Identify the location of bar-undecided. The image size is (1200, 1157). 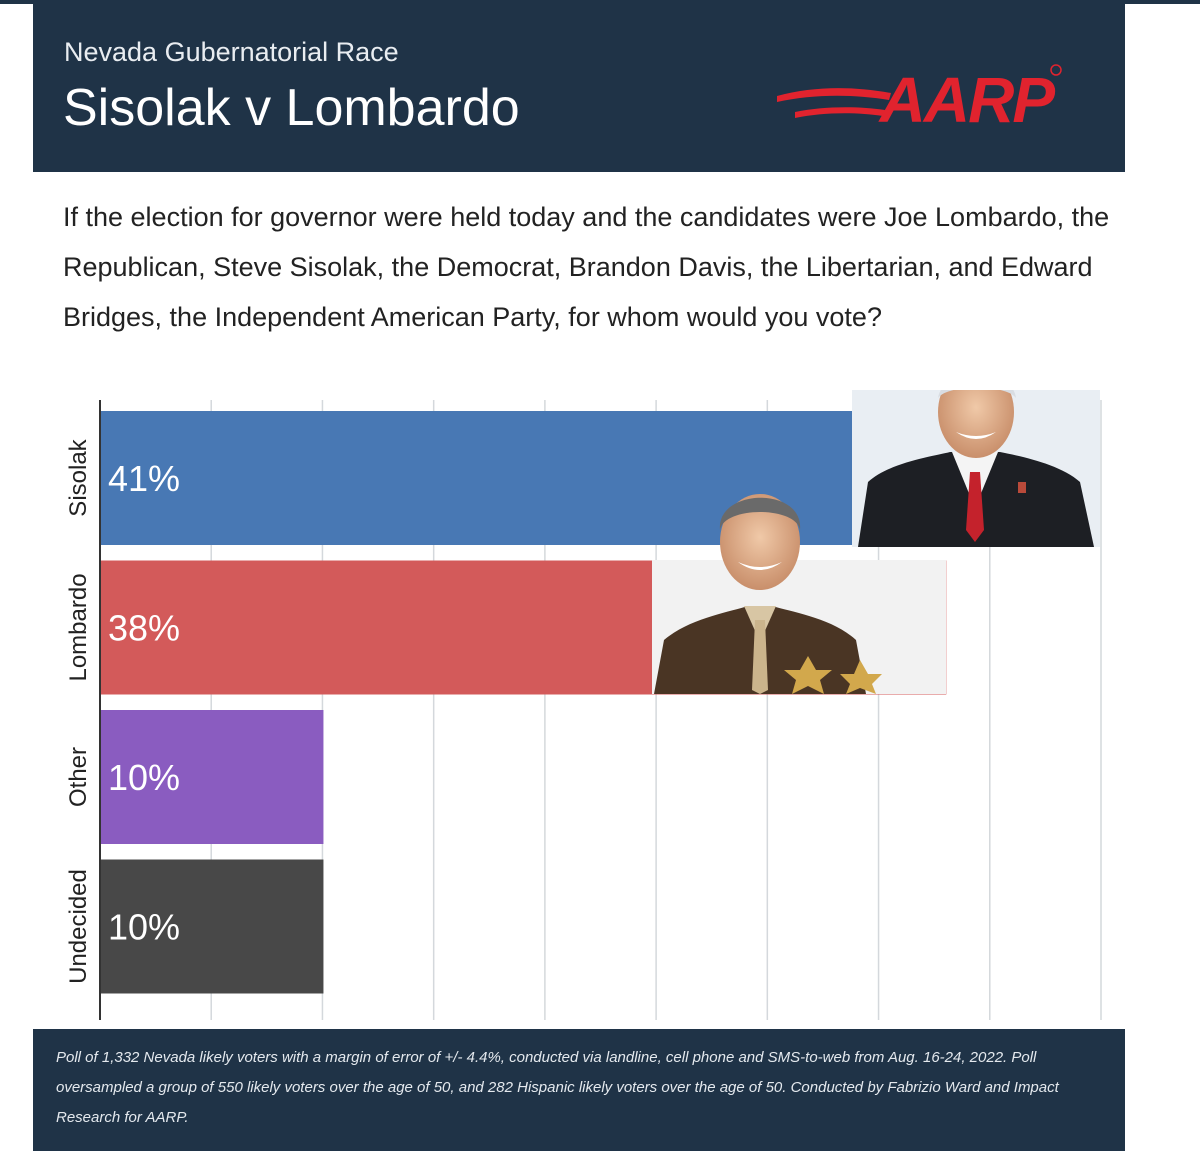
(212, 926).